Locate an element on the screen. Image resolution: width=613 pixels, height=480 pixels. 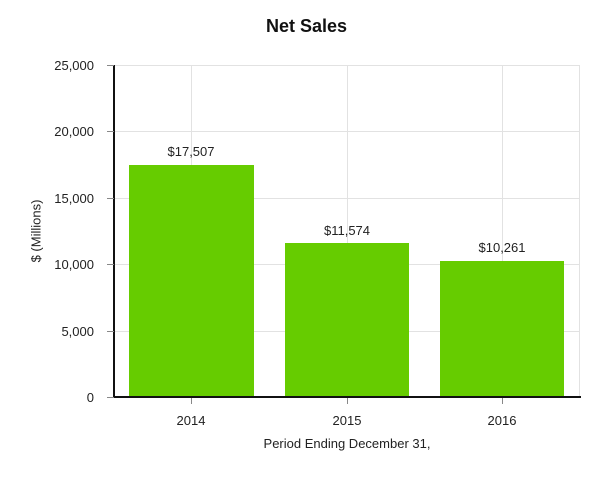
bar-2015 is located at coordinates (347, 320).